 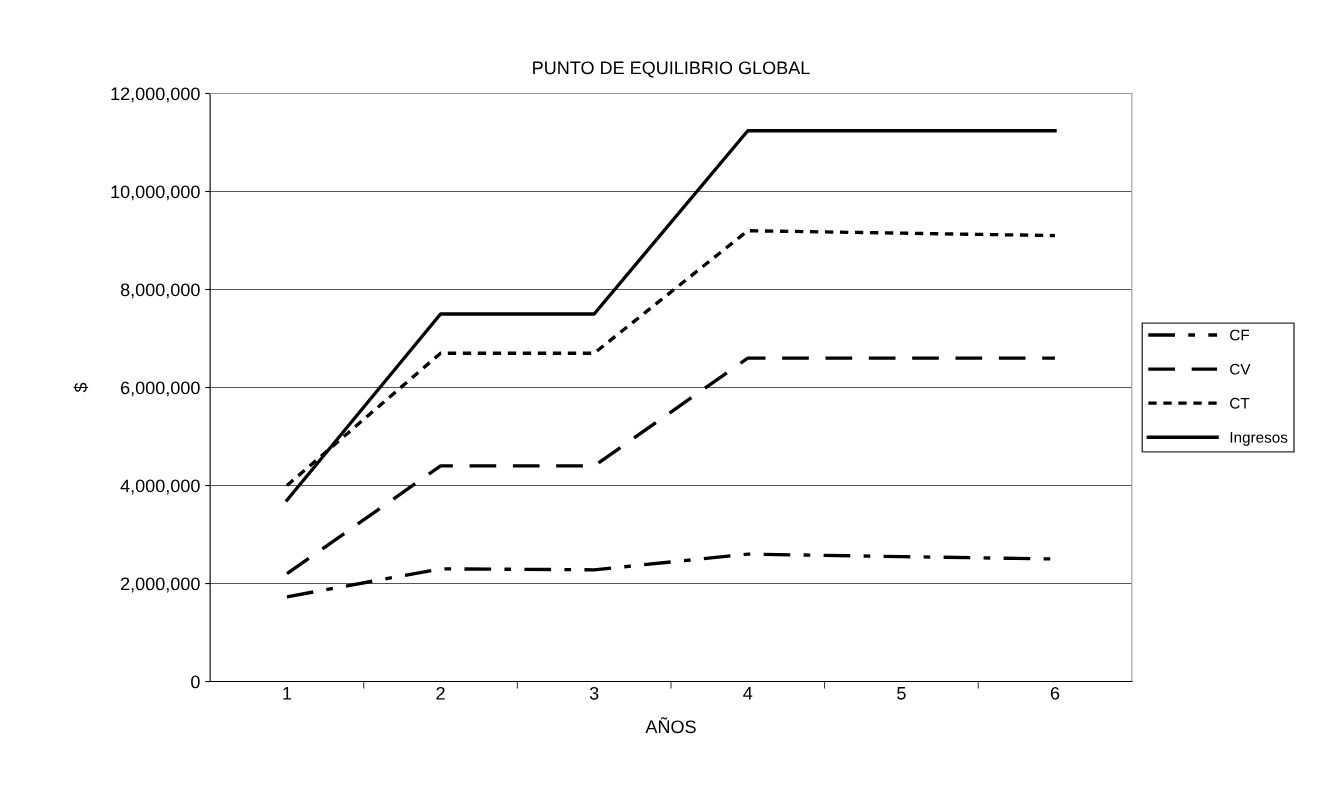 What do you see at coordinates (160, 291) in the screenshot?
I see `y-tick-label: 8,000,000` at bounding box center [160, 291].